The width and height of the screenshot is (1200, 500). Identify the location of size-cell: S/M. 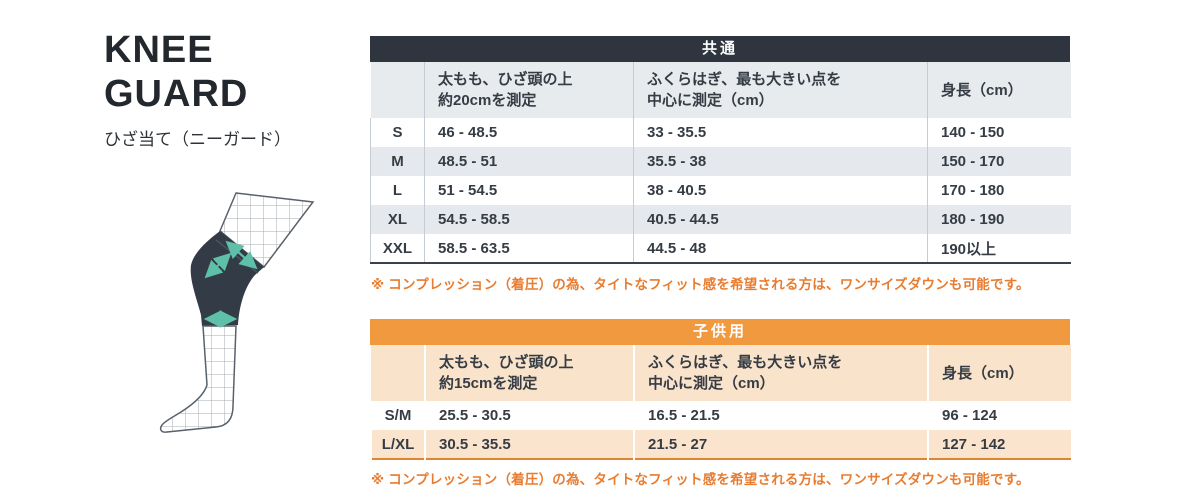
(397, 415).